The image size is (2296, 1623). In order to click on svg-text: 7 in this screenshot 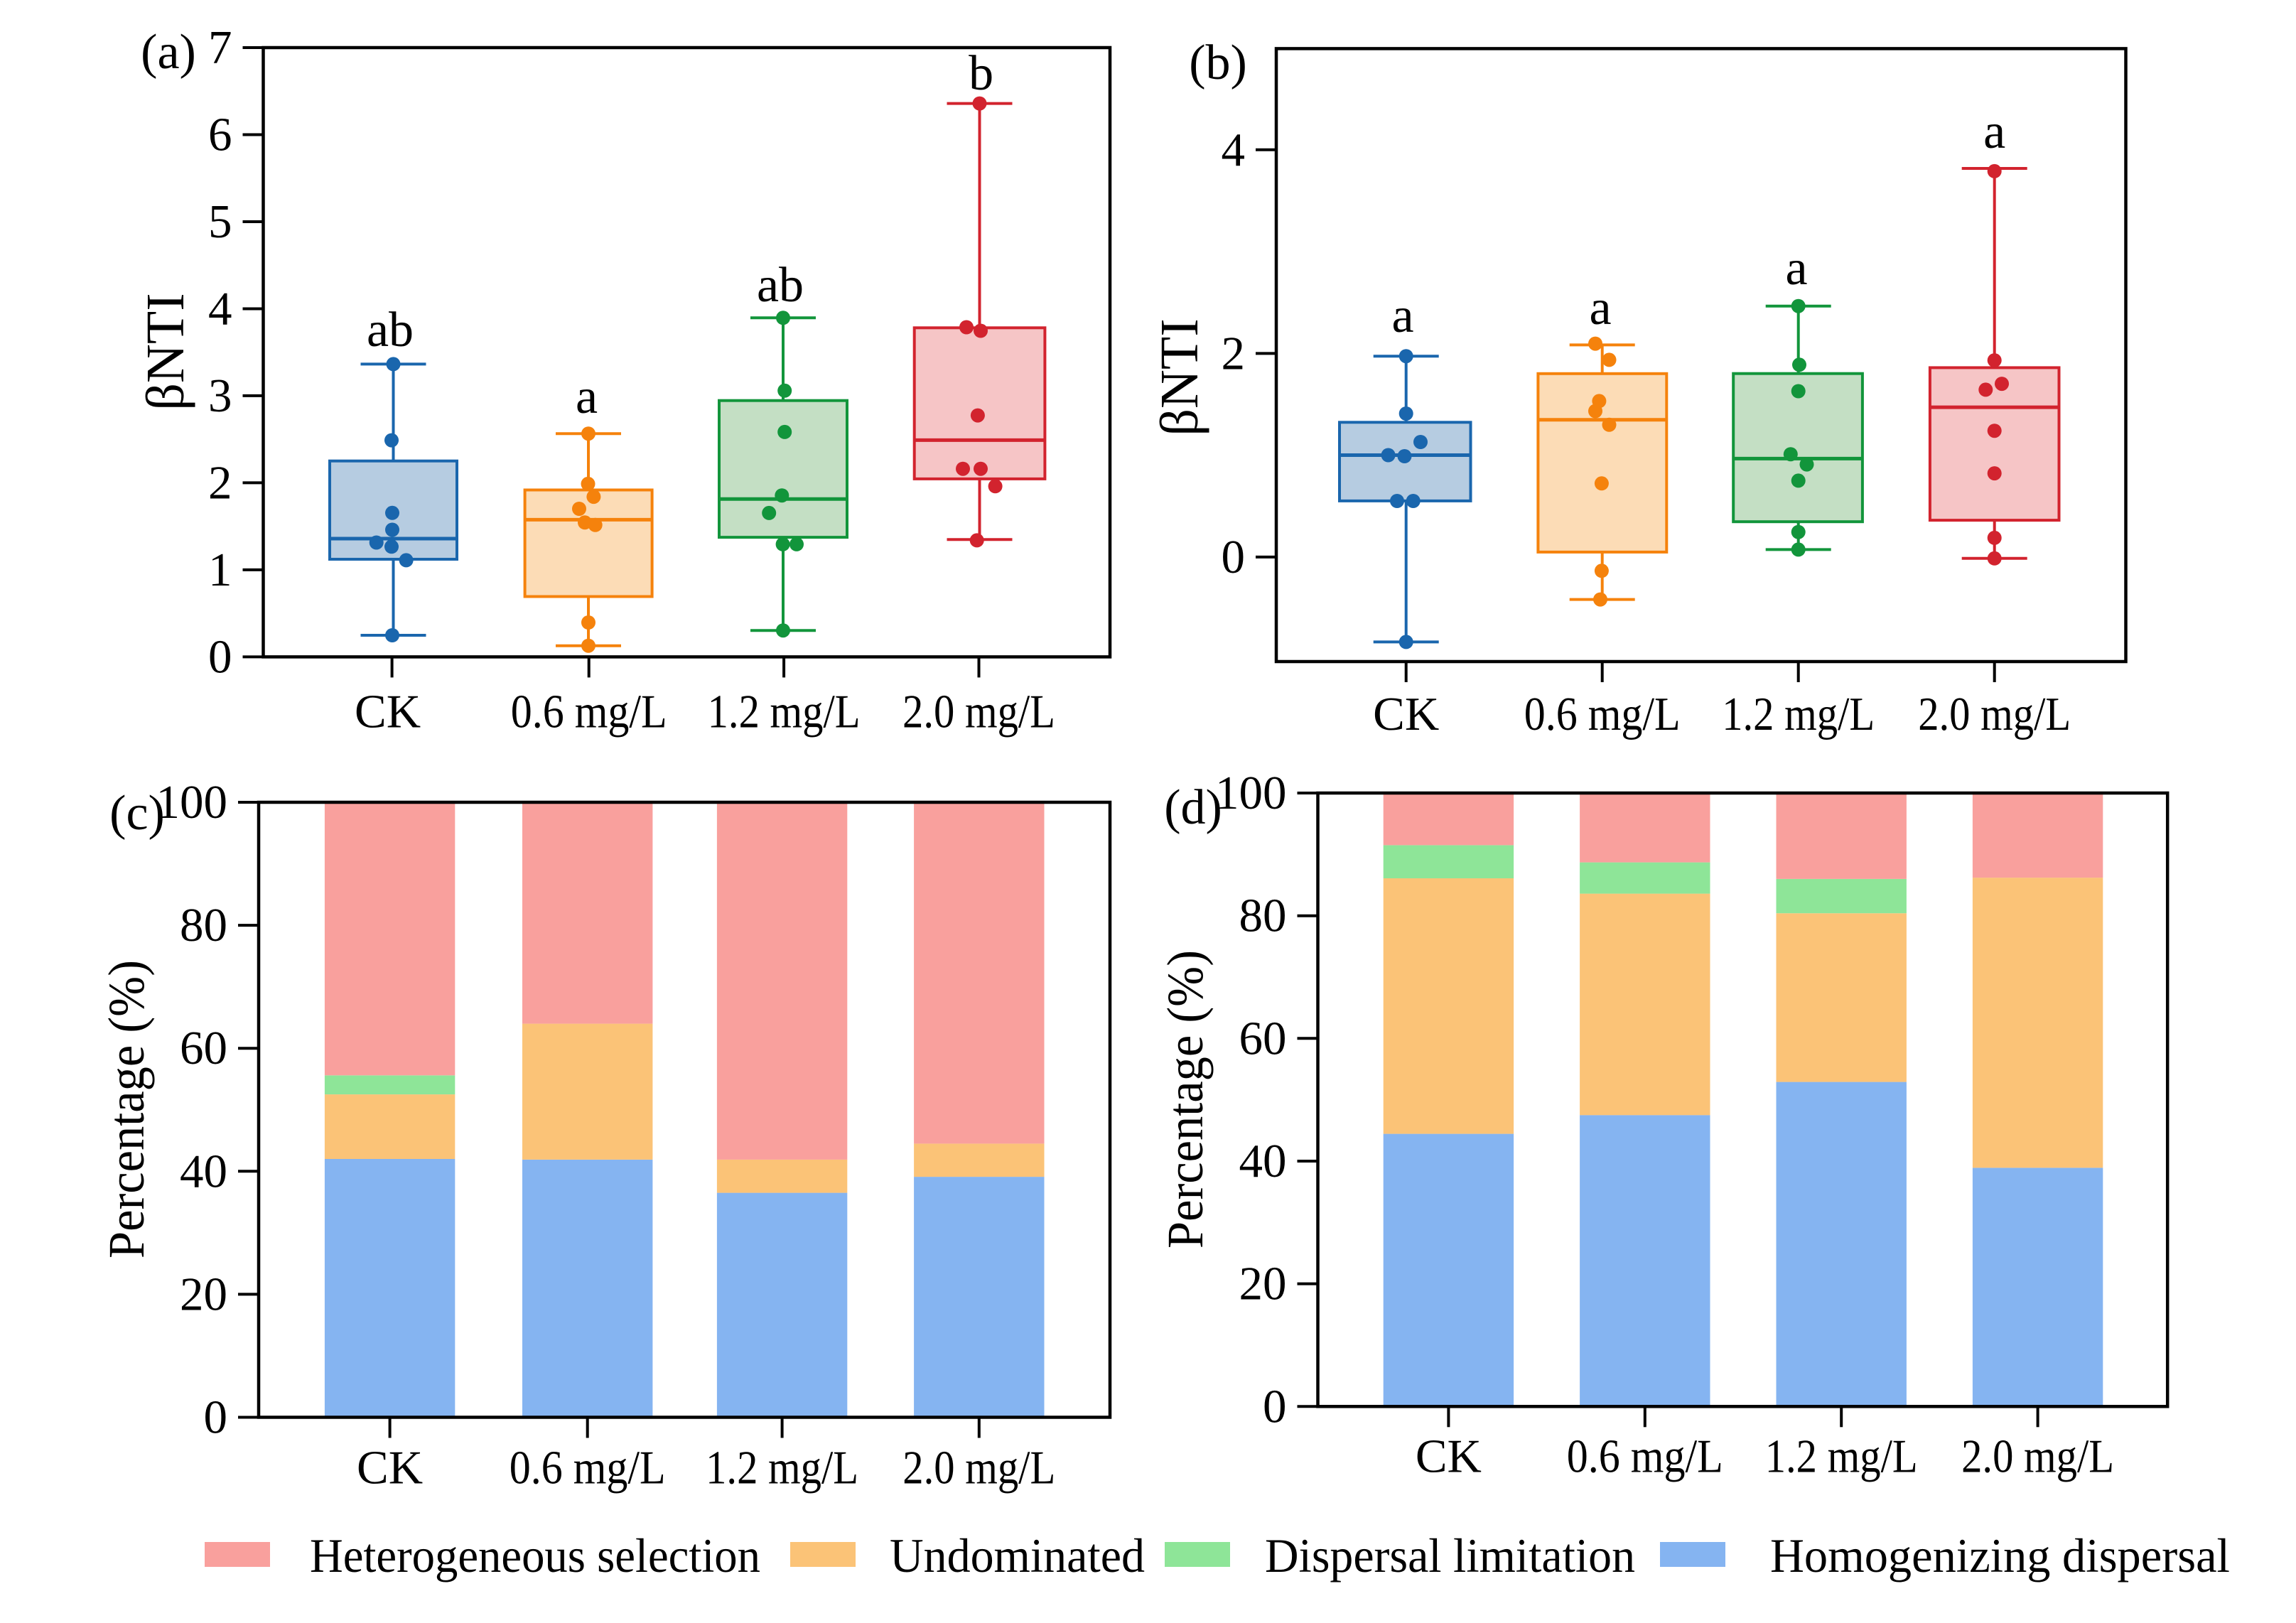, I will do `click(220, 47)`.